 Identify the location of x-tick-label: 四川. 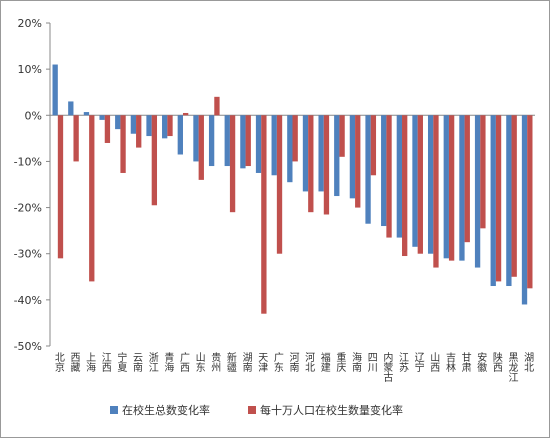
(371, 362).